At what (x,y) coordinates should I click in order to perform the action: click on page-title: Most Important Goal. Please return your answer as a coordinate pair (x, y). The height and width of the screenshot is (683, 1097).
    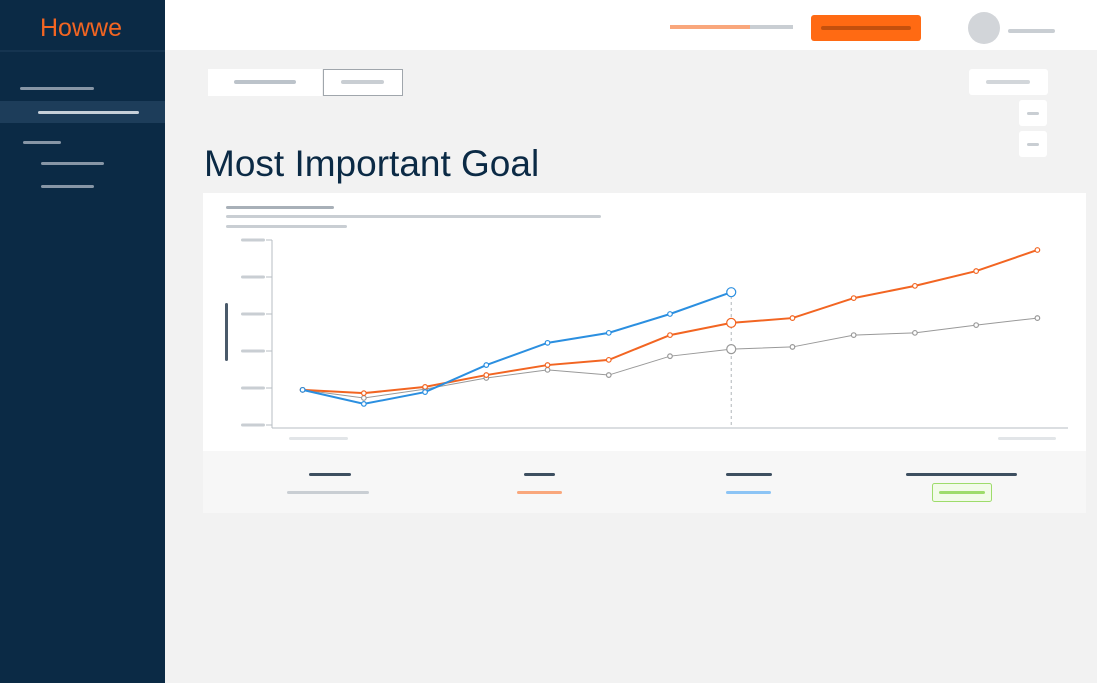
    Looking at the image, I should click on (371, 163).